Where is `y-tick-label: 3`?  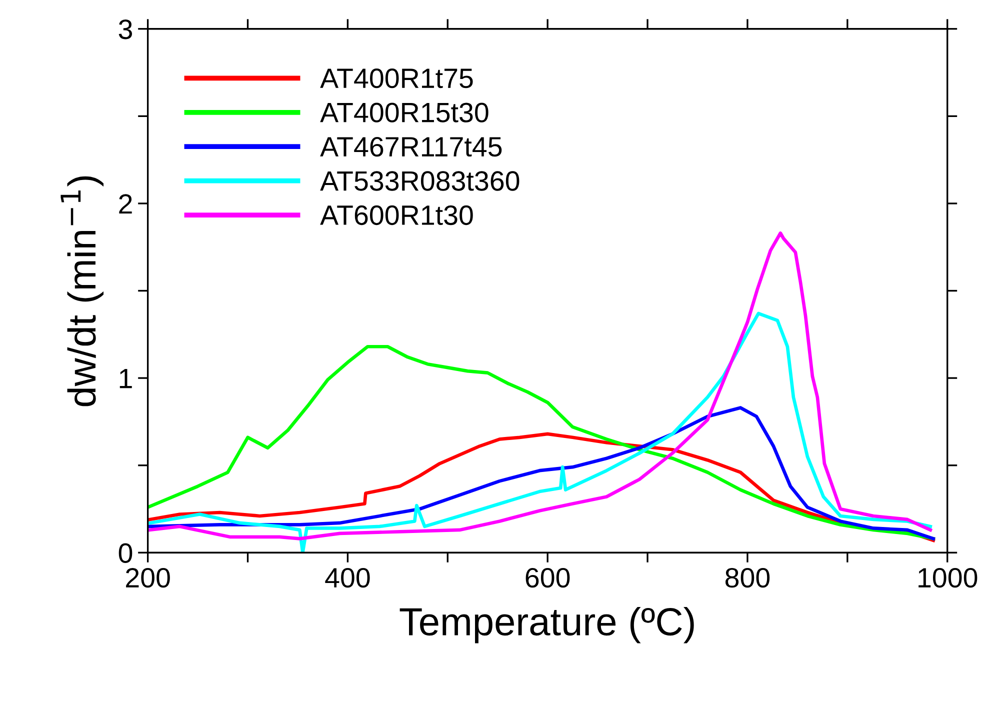 y-tick-label: 3 is located at coordinates (125, 30).